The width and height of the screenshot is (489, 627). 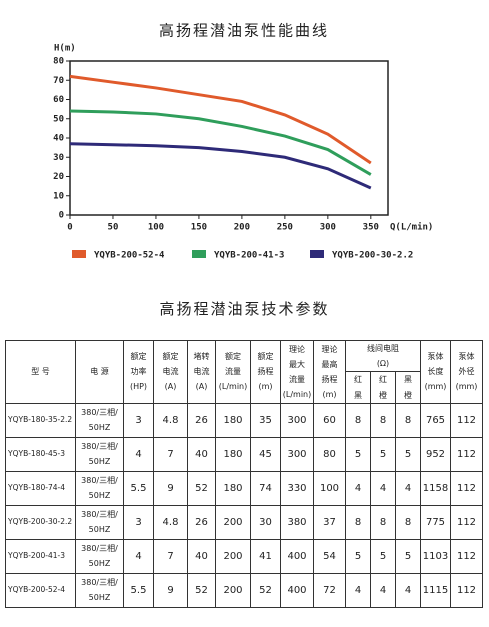 I want to click on cell-text: (m), so click(x=329, y=395).